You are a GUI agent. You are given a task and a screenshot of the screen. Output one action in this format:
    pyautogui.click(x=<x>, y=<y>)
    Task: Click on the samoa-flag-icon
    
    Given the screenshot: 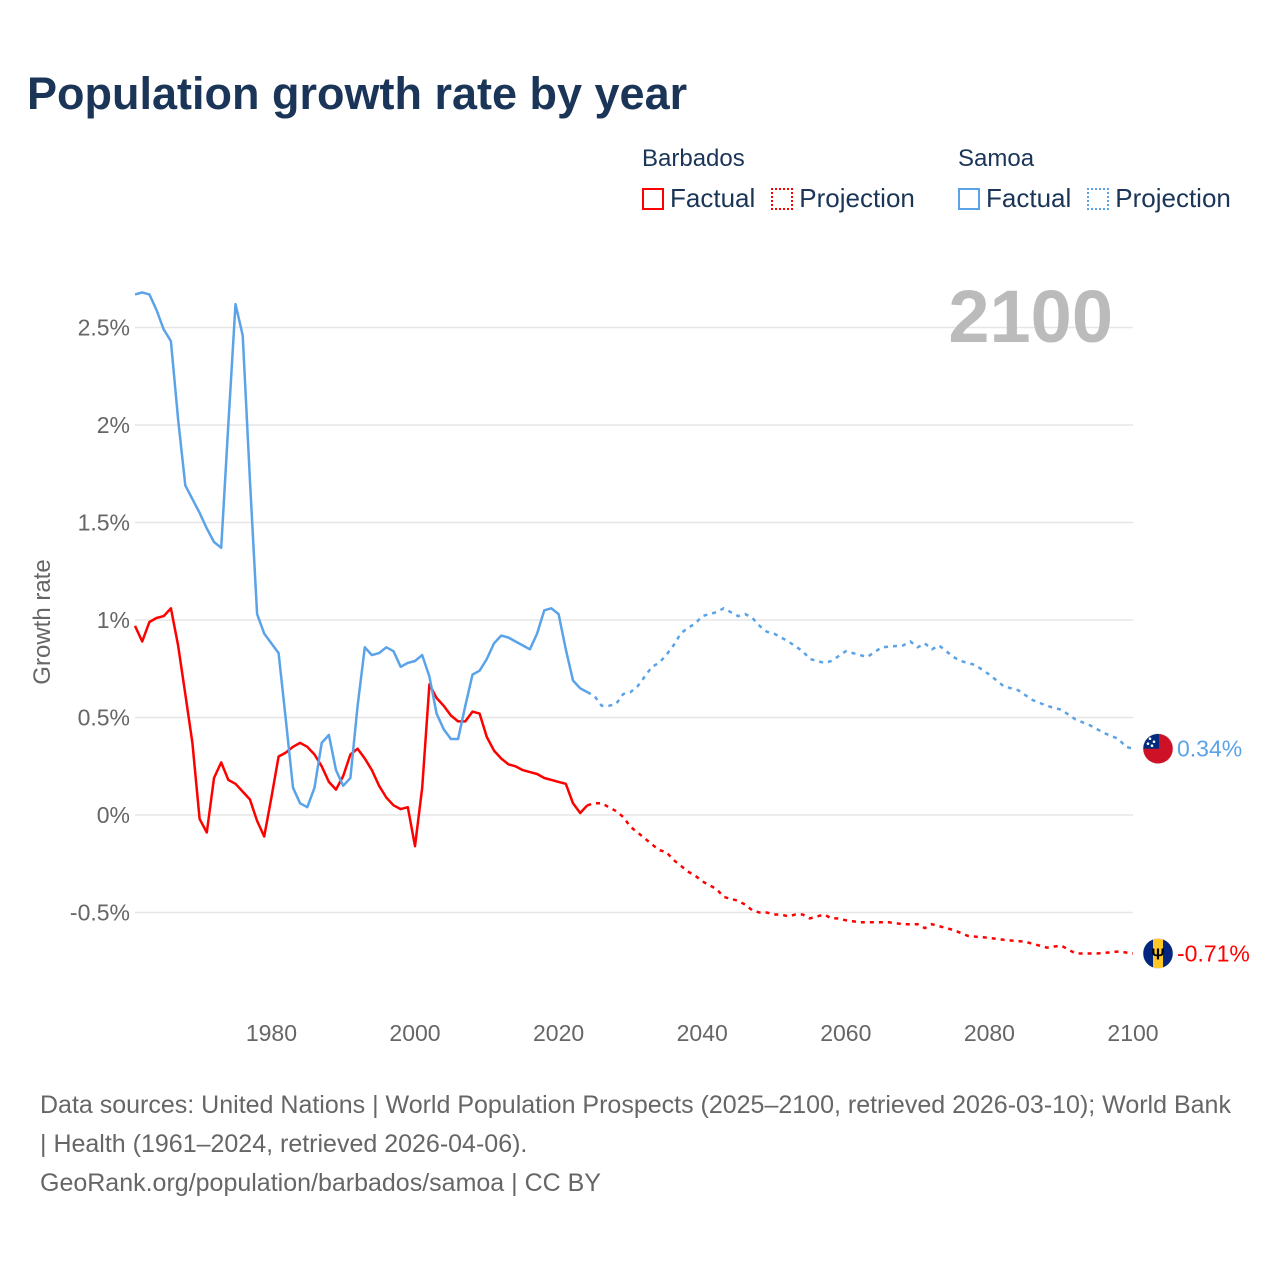 What is the action you would take?
    pyautogui.click(x=1158, y=748)
    